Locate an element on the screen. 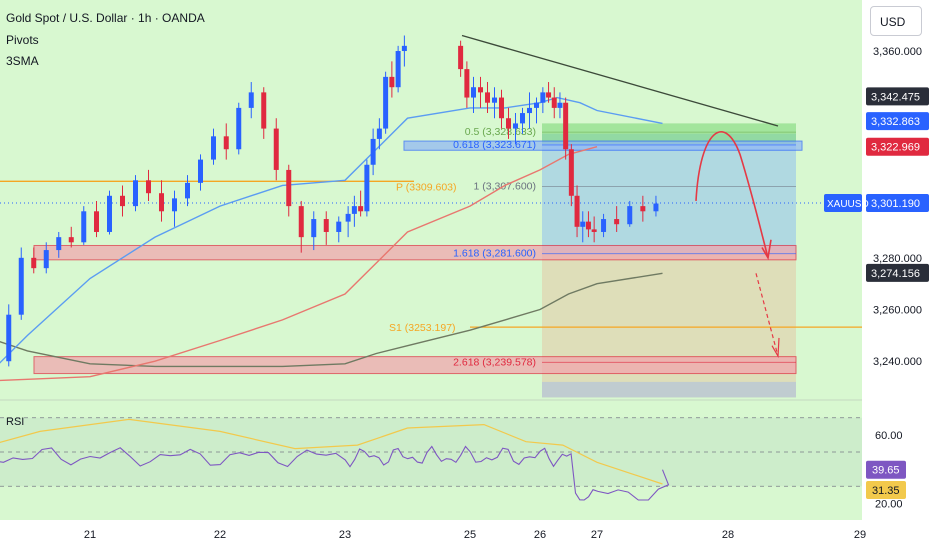 This screenshot has width=932, height=550. indicator-label-sma: 3SMA is located at coordinates (22, 61).